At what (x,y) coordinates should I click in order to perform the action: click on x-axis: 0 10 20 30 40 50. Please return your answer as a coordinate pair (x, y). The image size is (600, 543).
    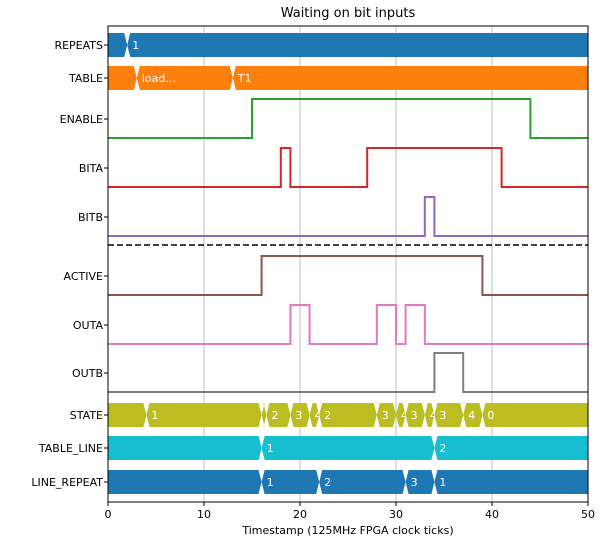
    Looking at the image, I should click on (350, 511).